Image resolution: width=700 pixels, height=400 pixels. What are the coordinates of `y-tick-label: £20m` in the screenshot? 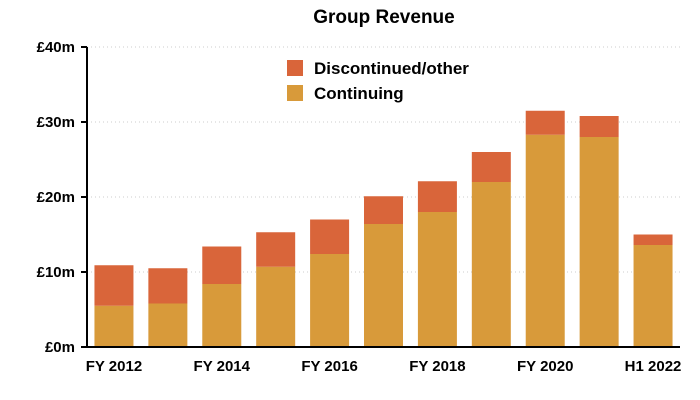 It's located at (56, 197).